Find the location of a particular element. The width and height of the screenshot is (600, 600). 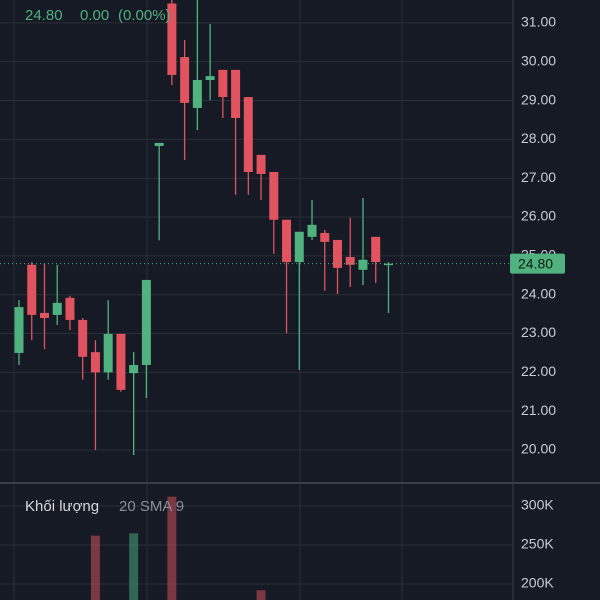

header-percent: (0.00%) is located at coordinates (144, 15).